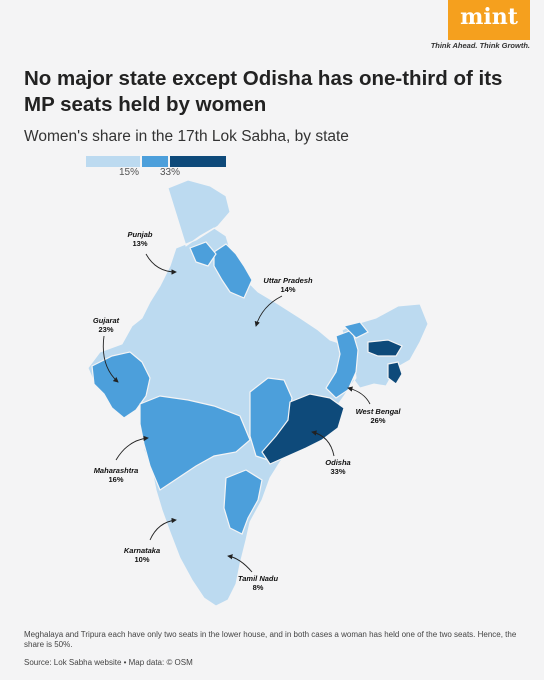  What do you see at coordinates (288, 280) in the screenshot?
I see `label-uttar-pradesh-name: Uttar Pradesh` at bounding box center [288, 280].